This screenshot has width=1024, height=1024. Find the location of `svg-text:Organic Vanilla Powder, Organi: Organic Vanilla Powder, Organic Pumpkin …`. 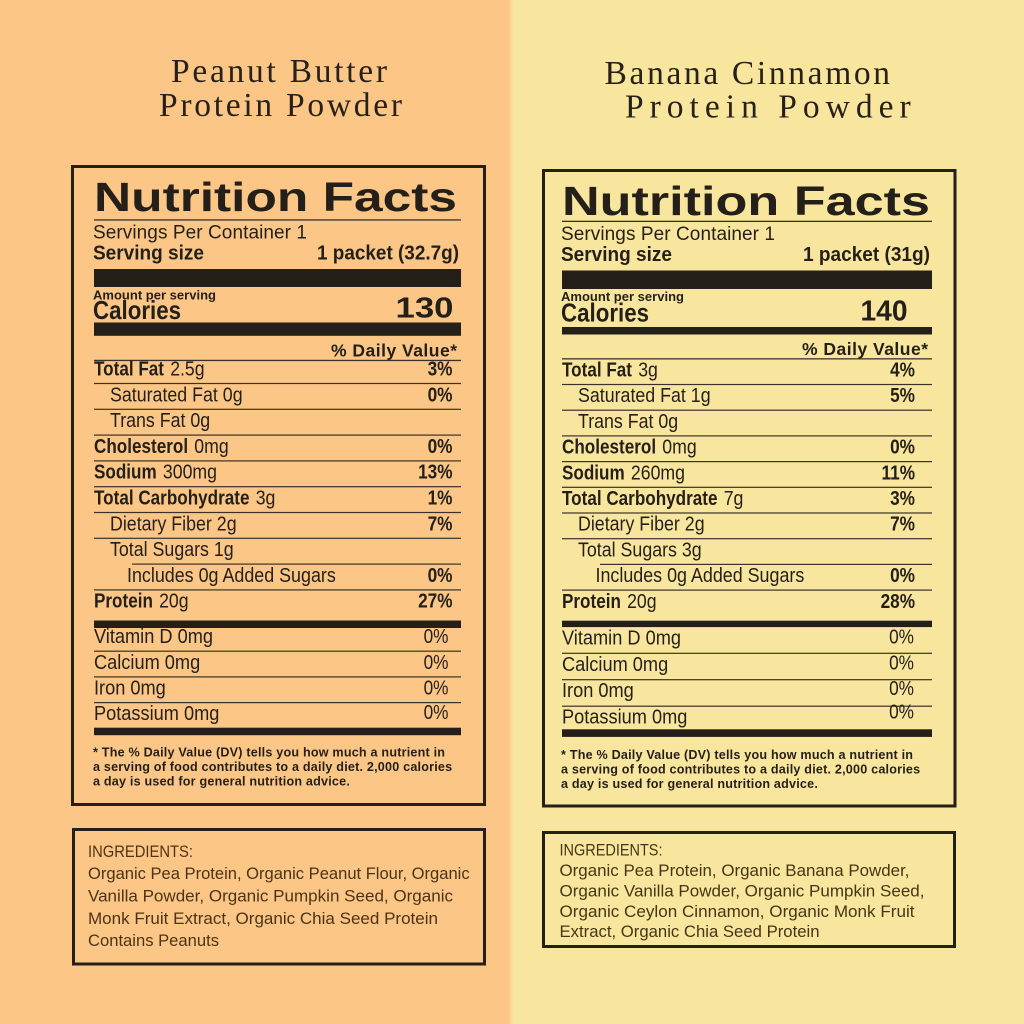

svg-text:Organic Vanilla Powder, Organi: Organic Vanilla Powder, Organic Pumpkin … is located at coordinates (742, 890).